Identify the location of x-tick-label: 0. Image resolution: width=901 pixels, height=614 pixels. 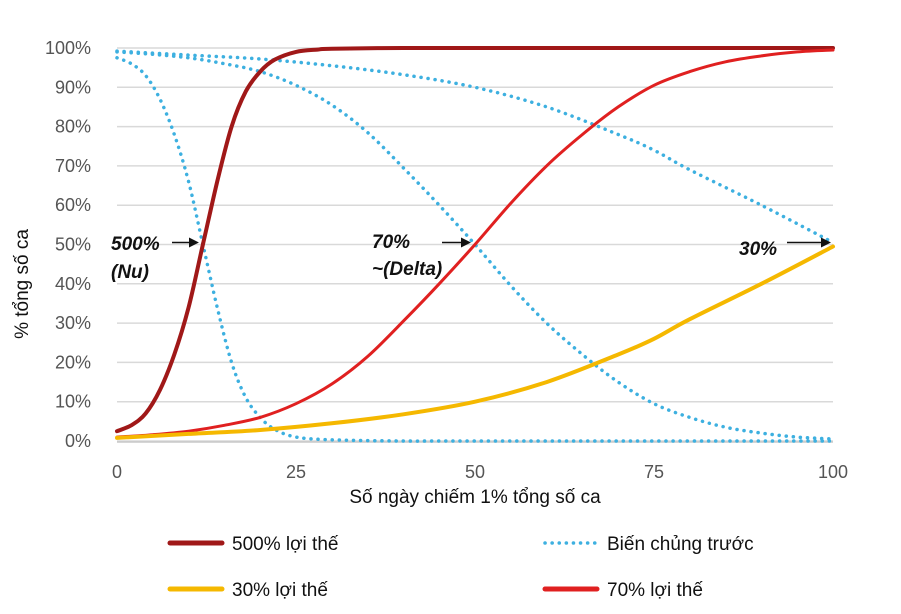
(117, 472).